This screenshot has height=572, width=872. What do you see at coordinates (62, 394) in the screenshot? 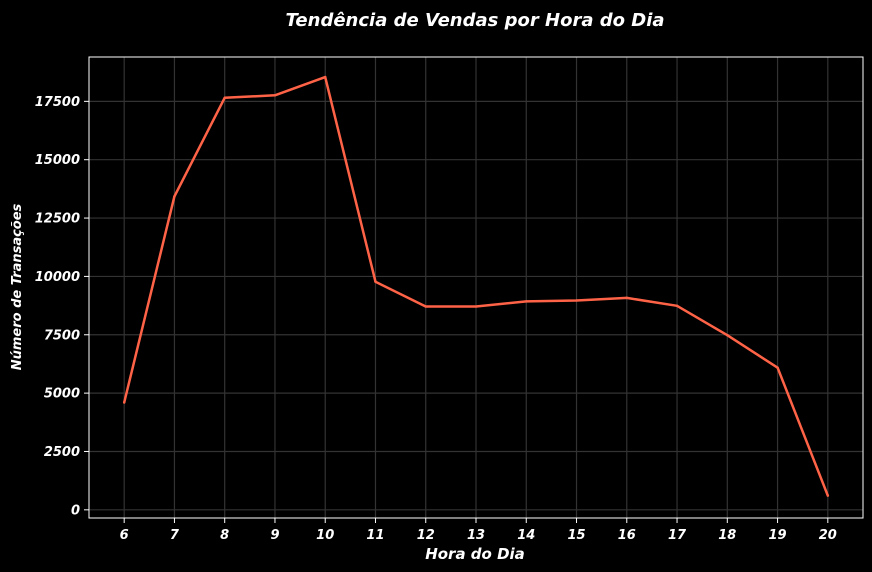
I see `y-tick-label: 5000` at bounding box center [62, 394].